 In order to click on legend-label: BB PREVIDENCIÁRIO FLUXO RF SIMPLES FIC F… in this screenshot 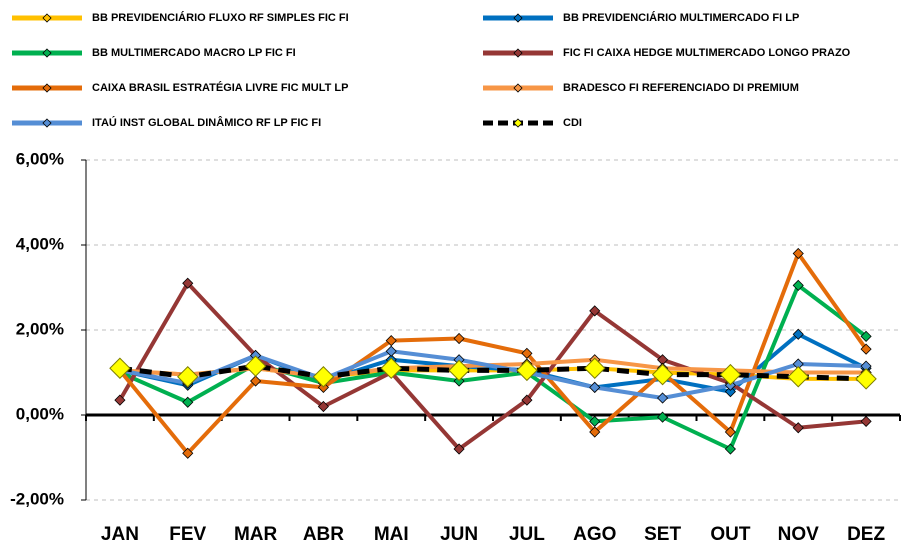, I will do `click(220, 17)`.